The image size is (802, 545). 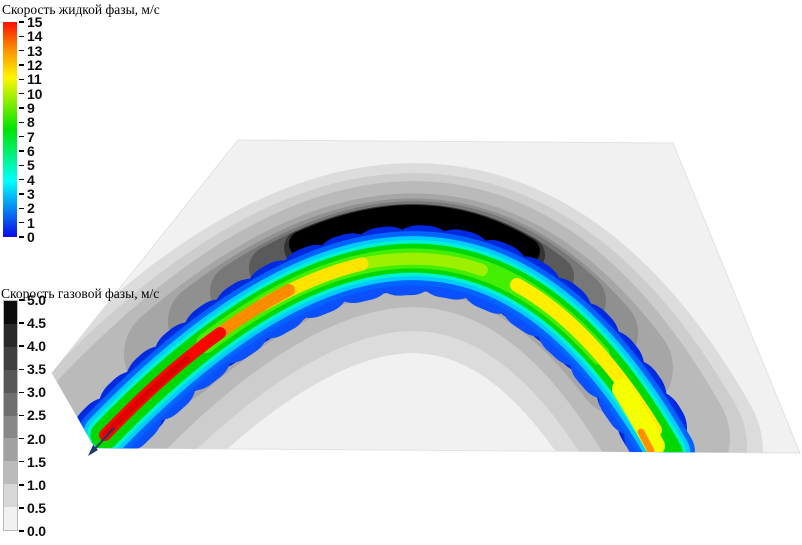 I want to click on tick-label: 6, so click(x=31, y=150).